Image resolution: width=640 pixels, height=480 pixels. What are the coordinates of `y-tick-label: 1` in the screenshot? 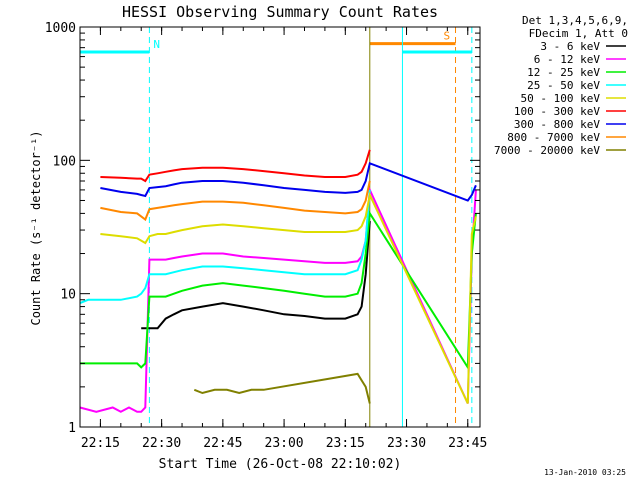 It's located at (72, 428).